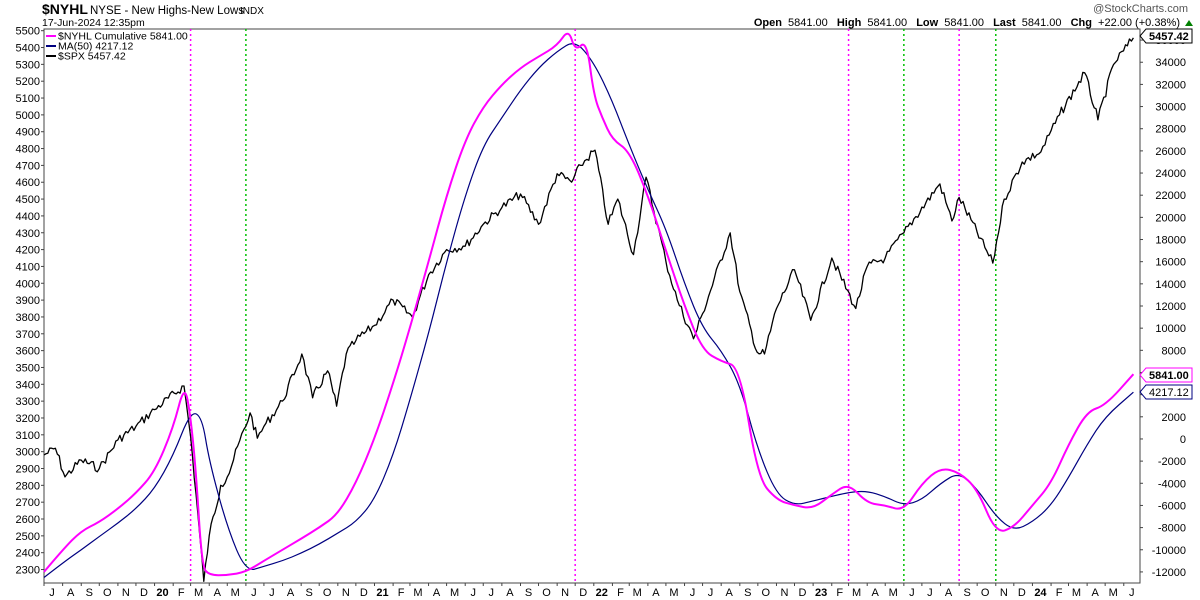  I want to click on left-tick-label-3: 5200, so click(28, 82).